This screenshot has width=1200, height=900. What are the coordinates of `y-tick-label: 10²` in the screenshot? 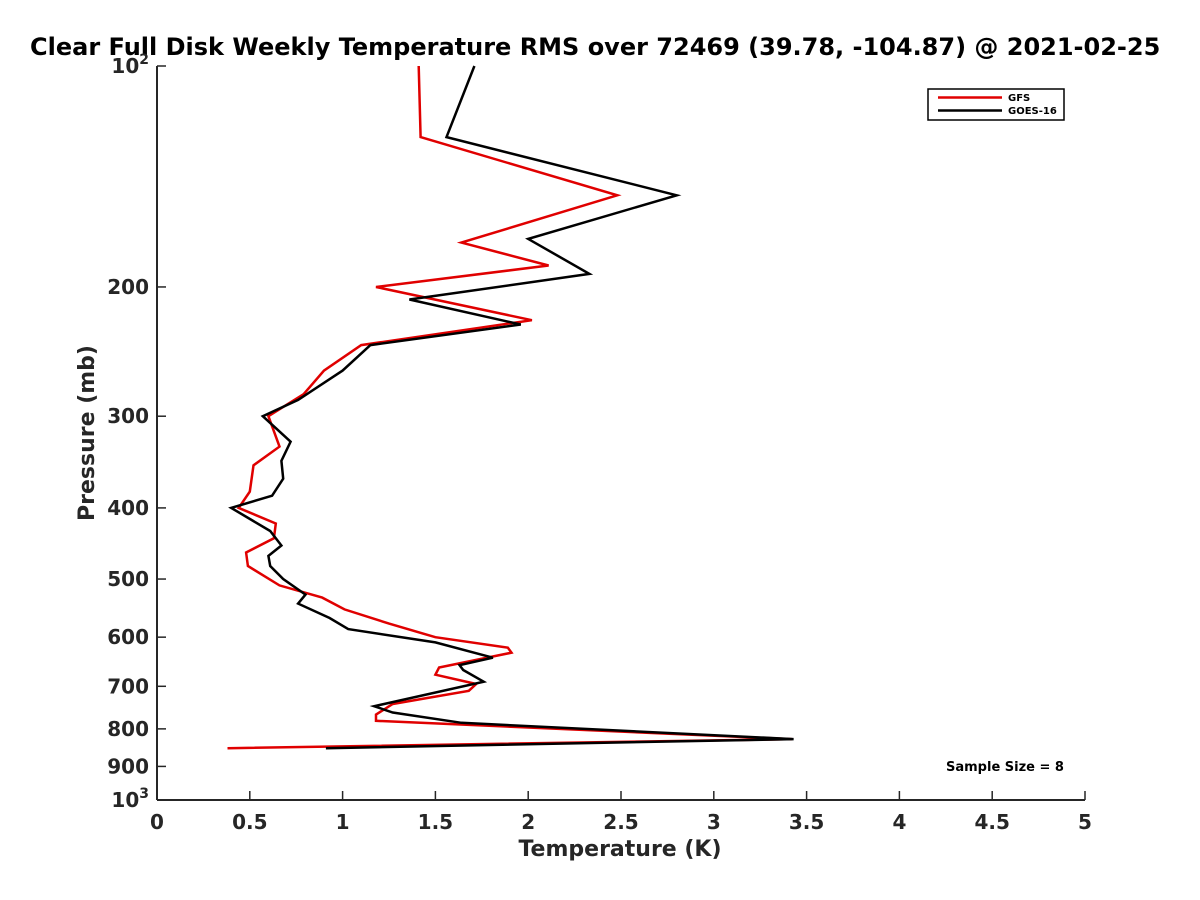 It's located at (130, 65).